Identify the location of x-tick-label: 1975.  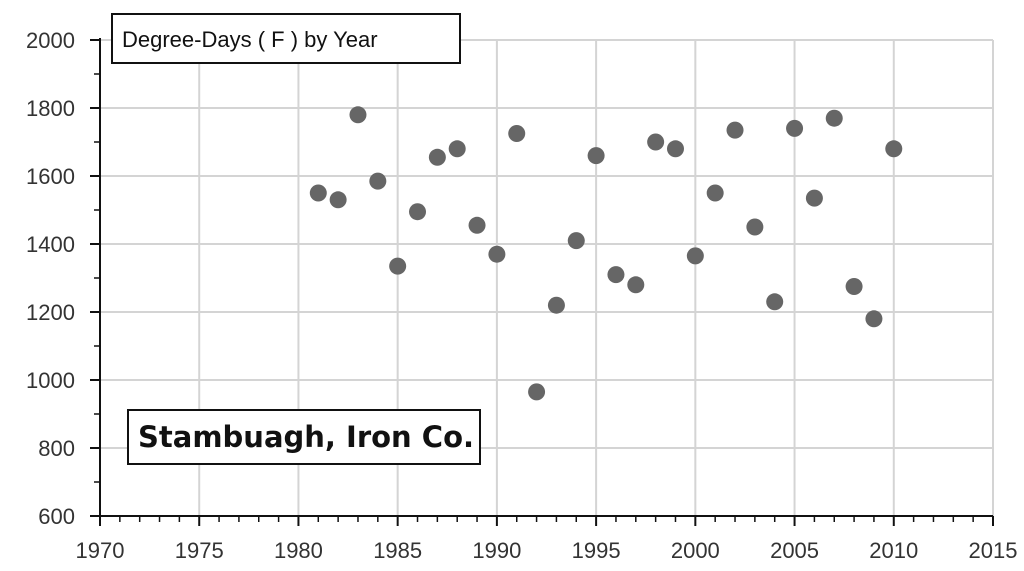
(199, 550).